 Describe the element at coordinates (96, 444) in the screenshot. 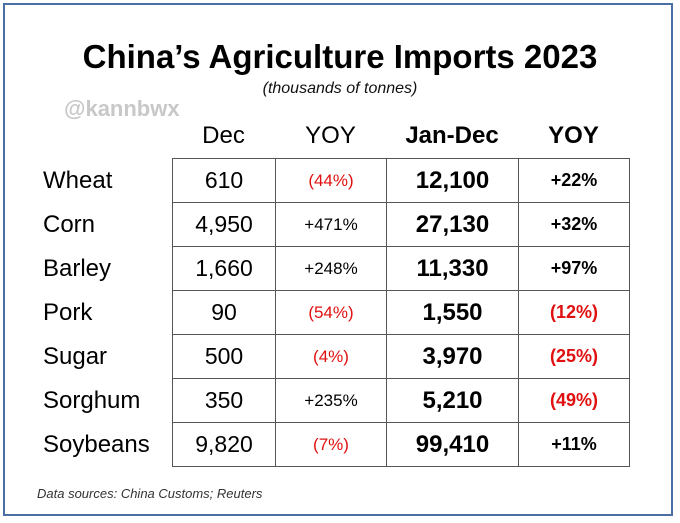

I see `row-label-soybeans: Soybeans` at that location.